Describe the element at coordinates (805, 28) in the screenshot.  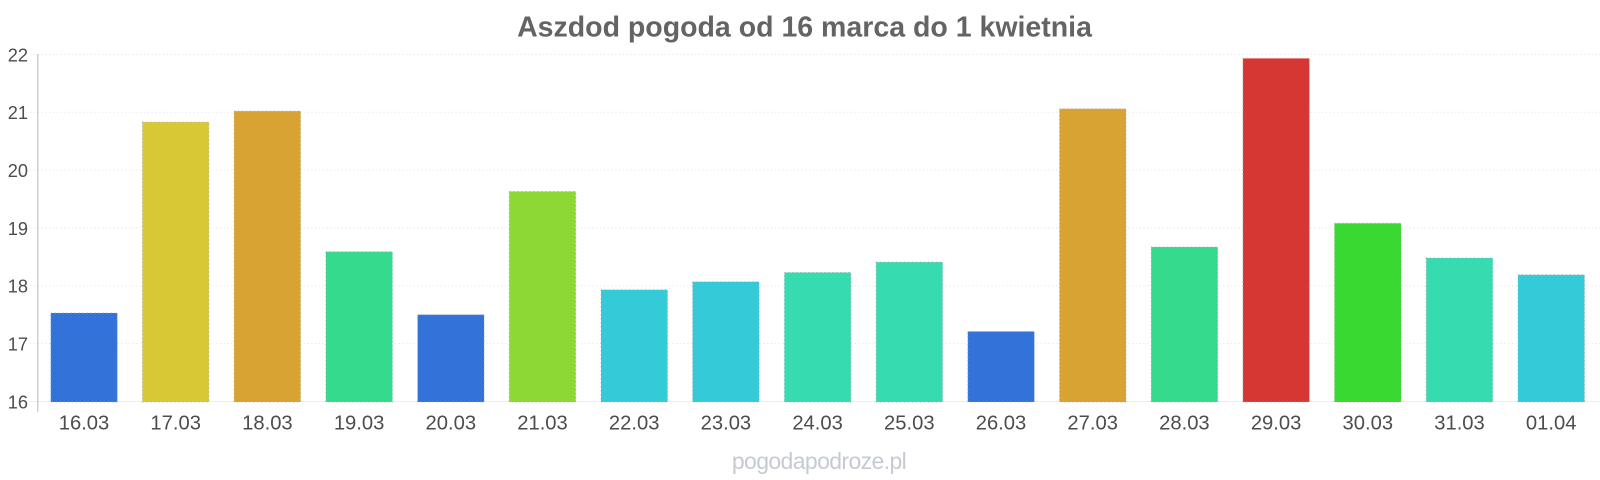
I see `svg-text:Aszdod pogoda od 16 marca do 1: Aszdod pogoda od 16 marca do 1 kwietnia` at that location.